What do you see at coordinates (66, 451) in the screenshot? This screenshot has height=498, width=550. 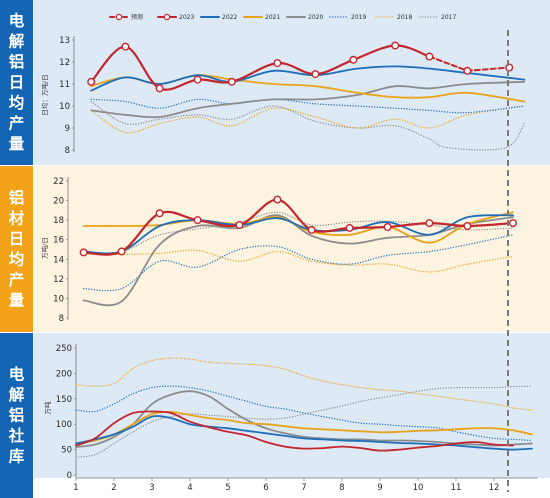 I see `y-tick-label: 50` at bounding box center [66, 451].